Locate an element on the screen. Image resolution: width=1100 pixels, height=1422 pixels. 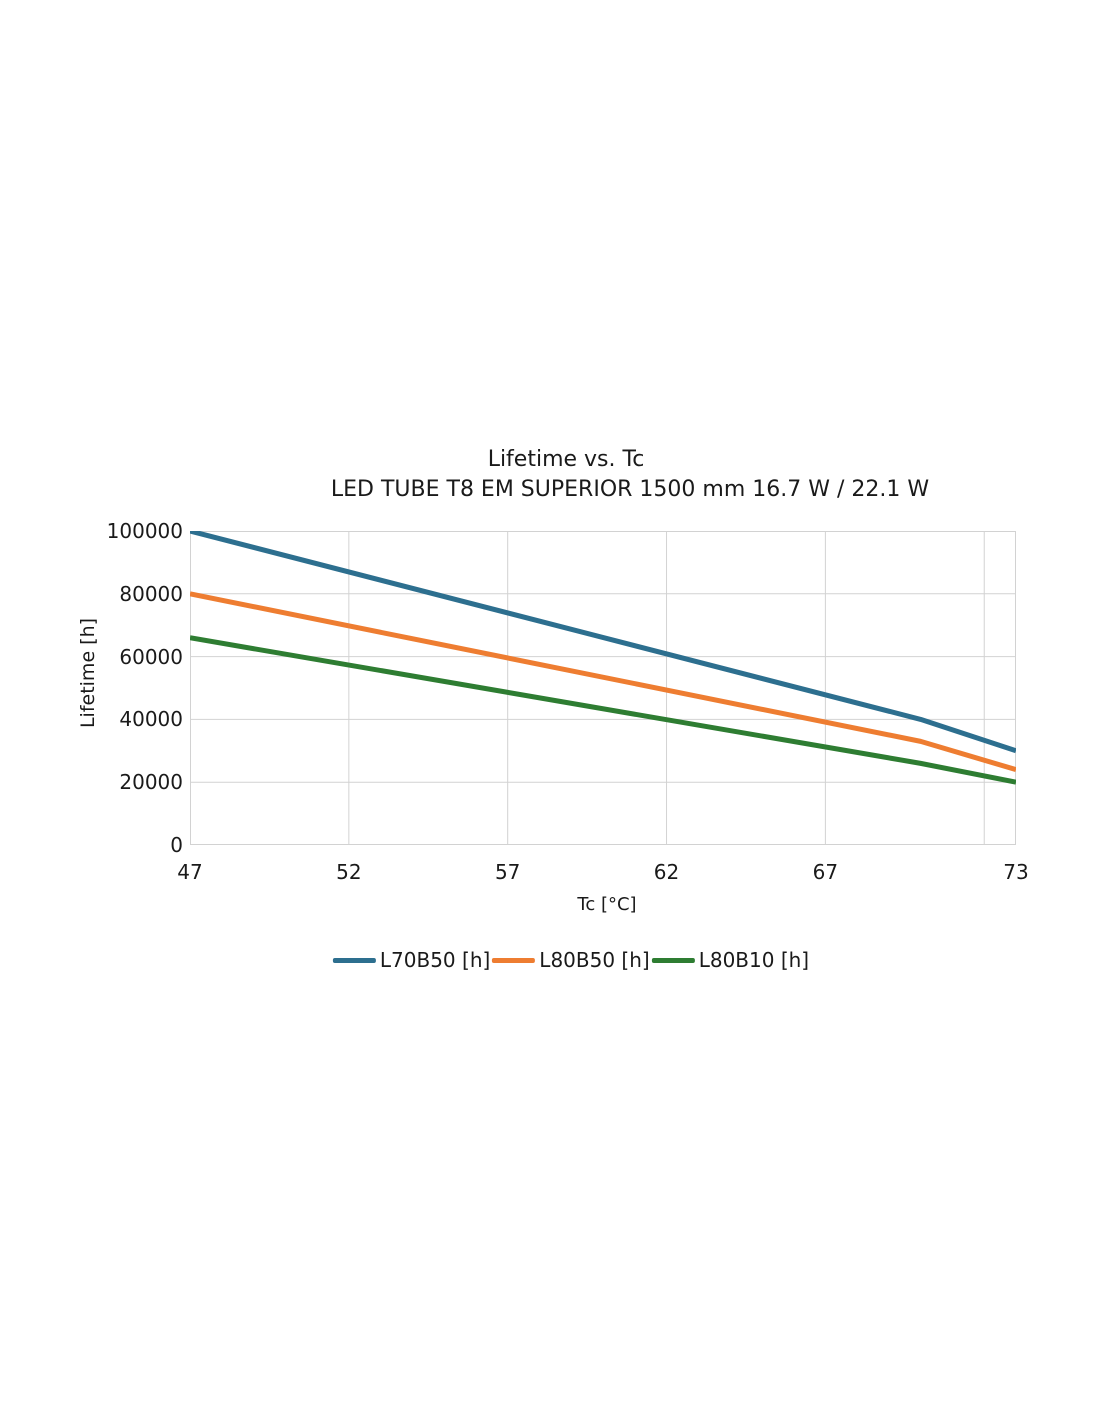
x-axis-label: Tc [°C] is located at coordinates (607, 904).